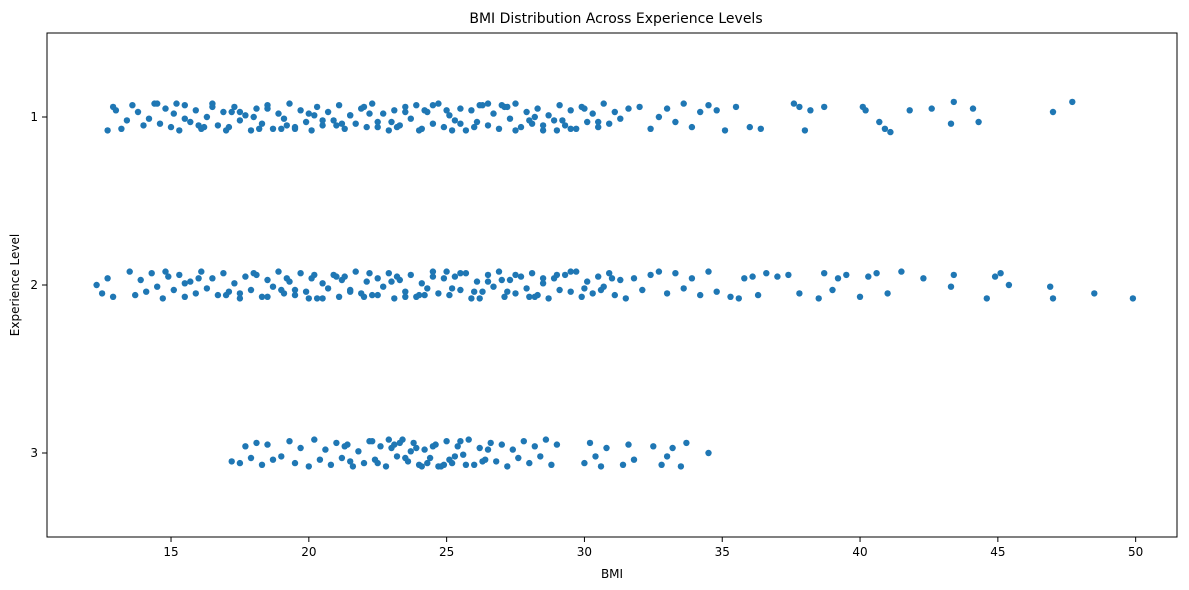 Image resolution: width=1189 pixels, height=590 pixels. What do you see at coordinates (859, 552) in the screenshot?
I see `x-tick-label: 40` at bounding box center [859, 552].